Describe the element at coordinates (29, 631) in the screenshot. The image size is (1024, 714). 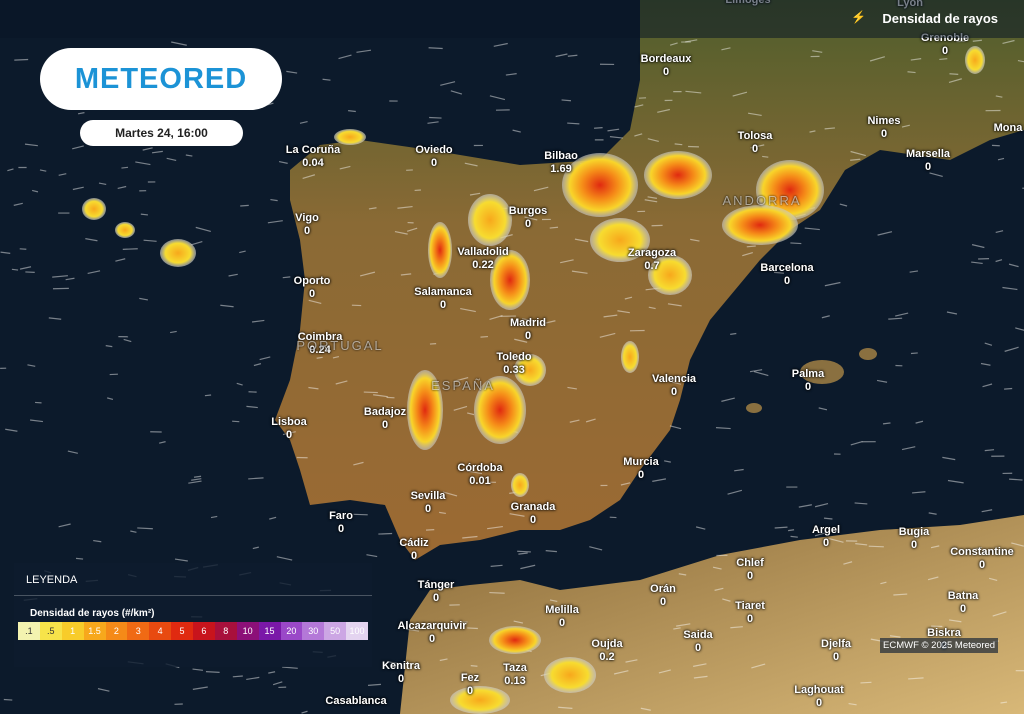
I see `legend-cell: .1` at that location.